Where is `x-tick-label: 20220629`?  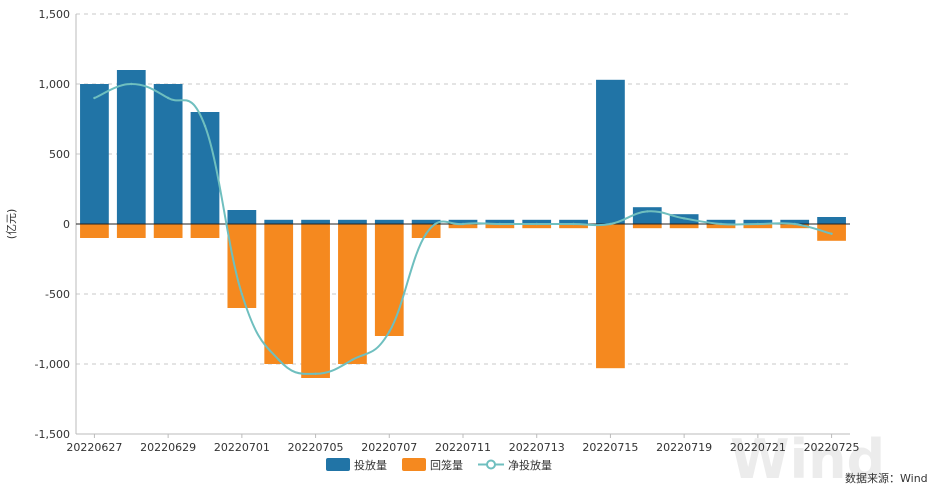
x-tick-label: 20220629 is located at coordinates (168, 447).